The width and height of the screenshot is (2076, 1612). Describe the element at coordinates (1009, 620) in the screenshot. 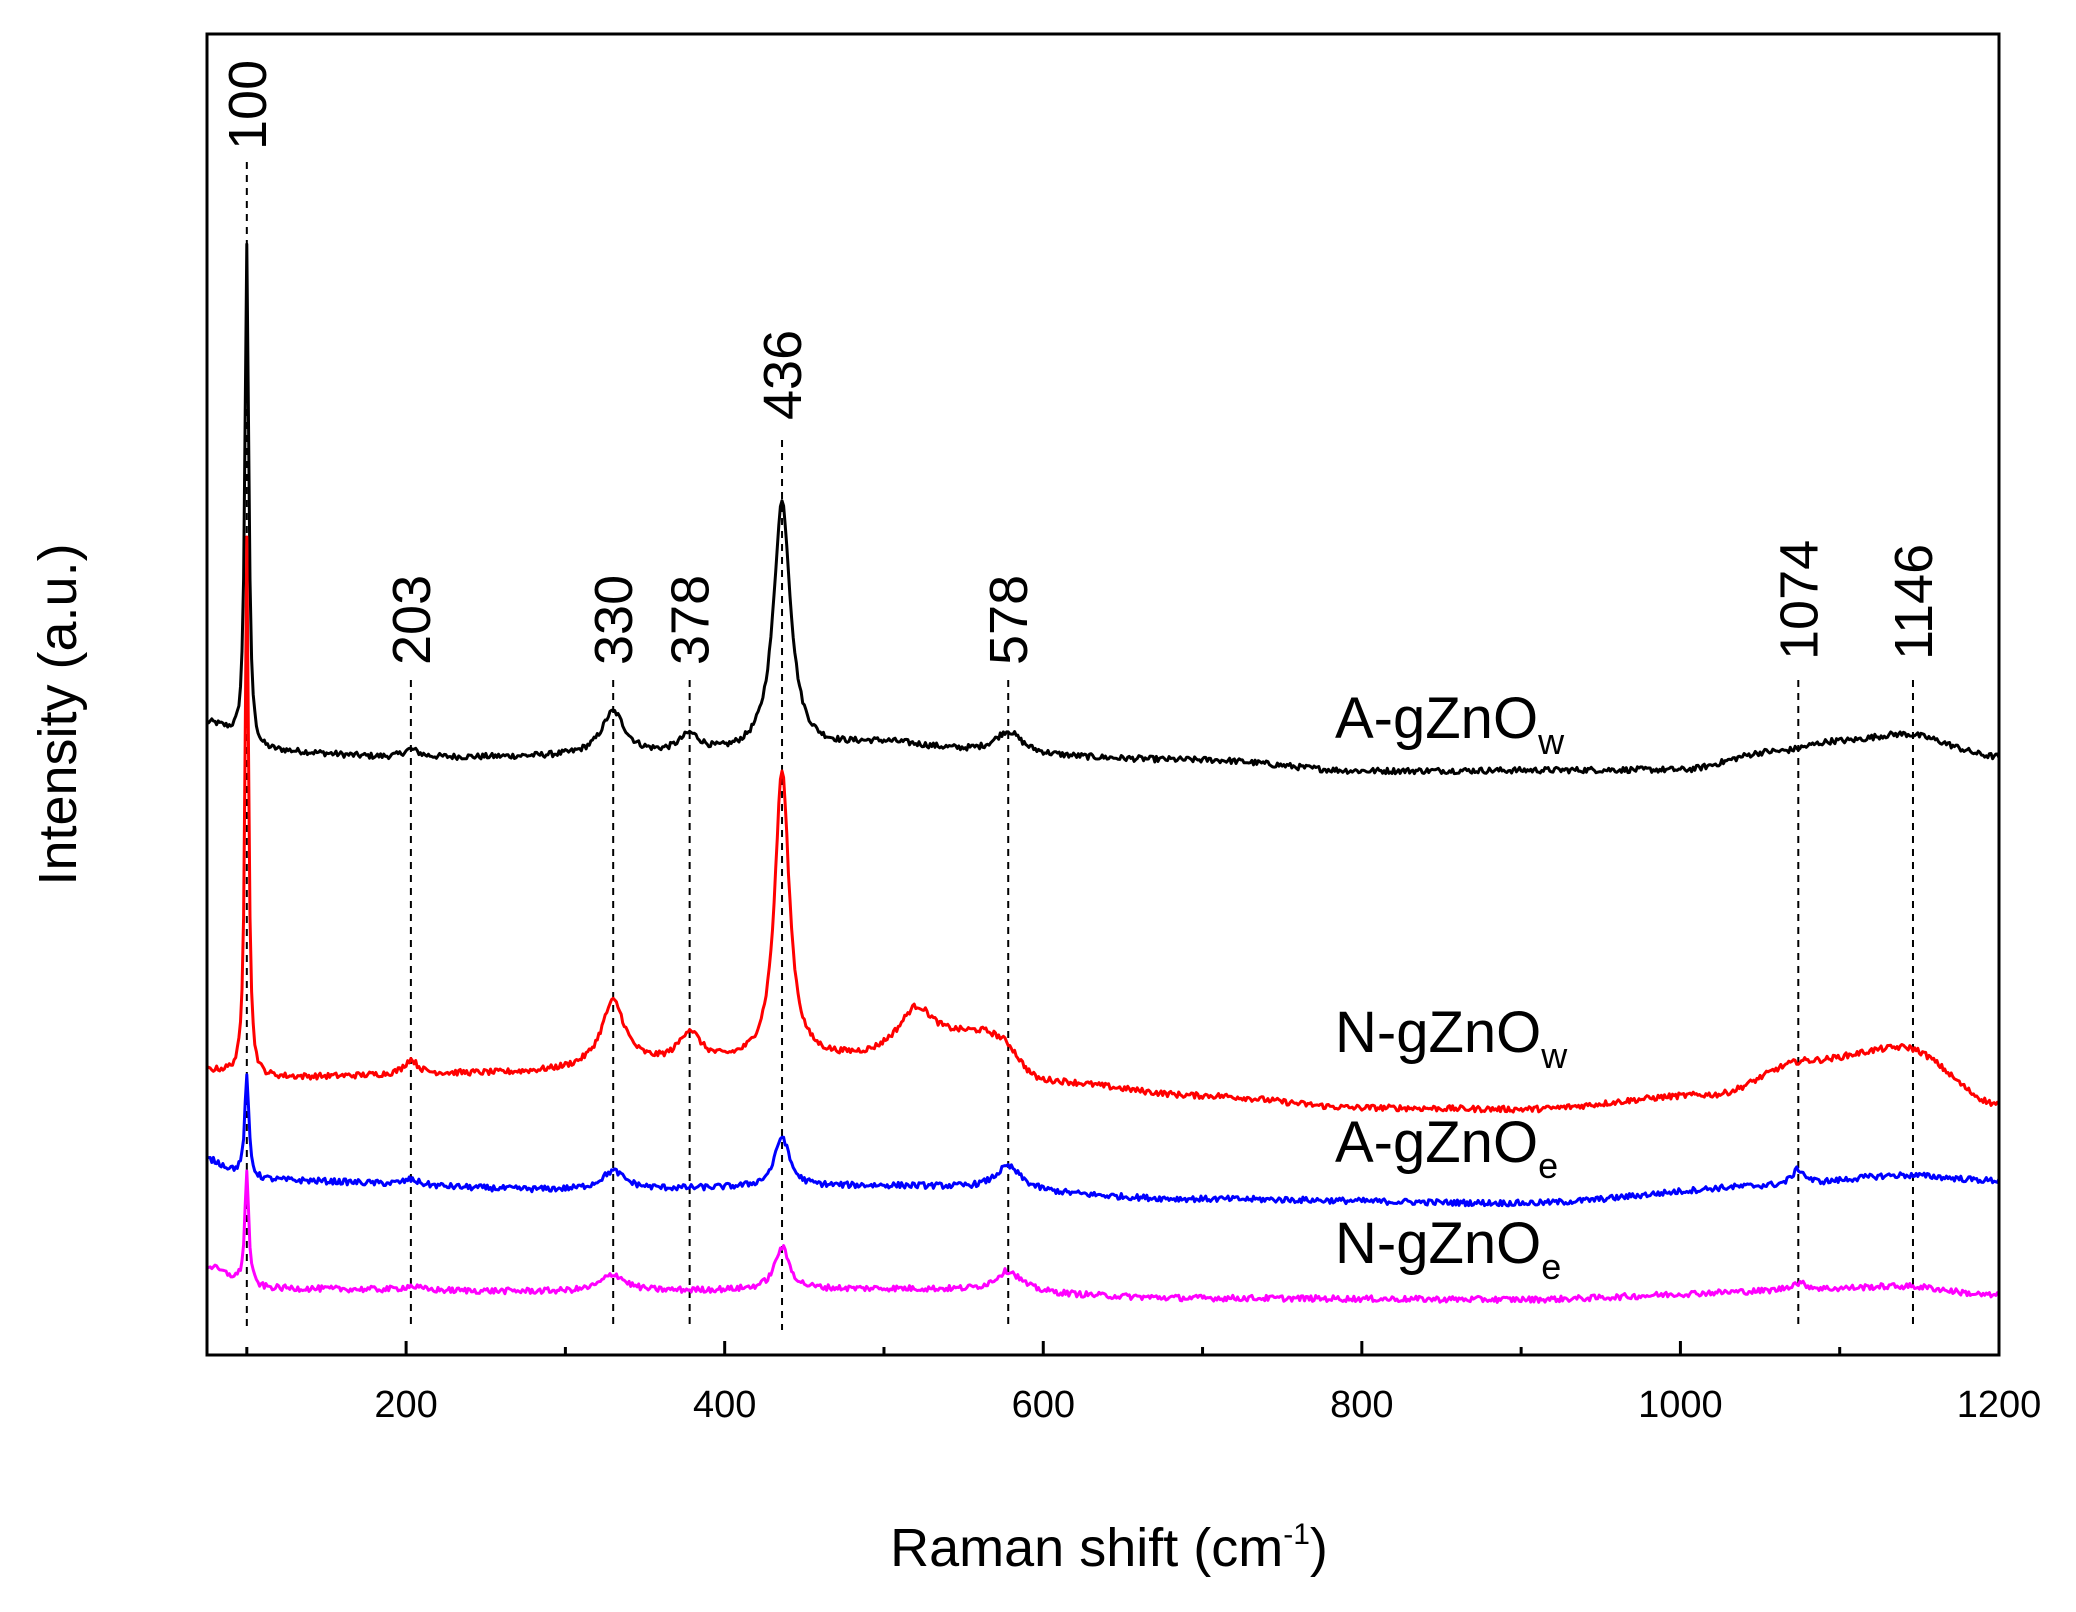

I see `peak-label-578: 578` at that location.